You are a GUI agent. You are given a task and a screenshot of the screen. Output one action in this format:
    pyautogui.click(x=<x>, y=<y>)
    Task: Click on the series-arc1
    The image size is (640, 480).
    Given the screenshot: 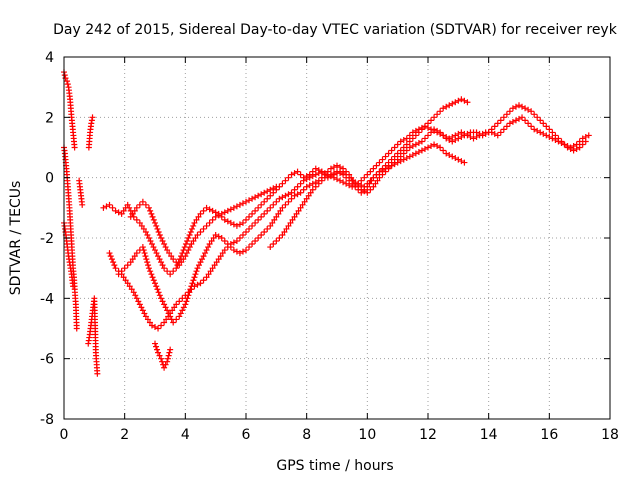 What is the action you would take?
    pyautogui.click(x=69, y=110)
    